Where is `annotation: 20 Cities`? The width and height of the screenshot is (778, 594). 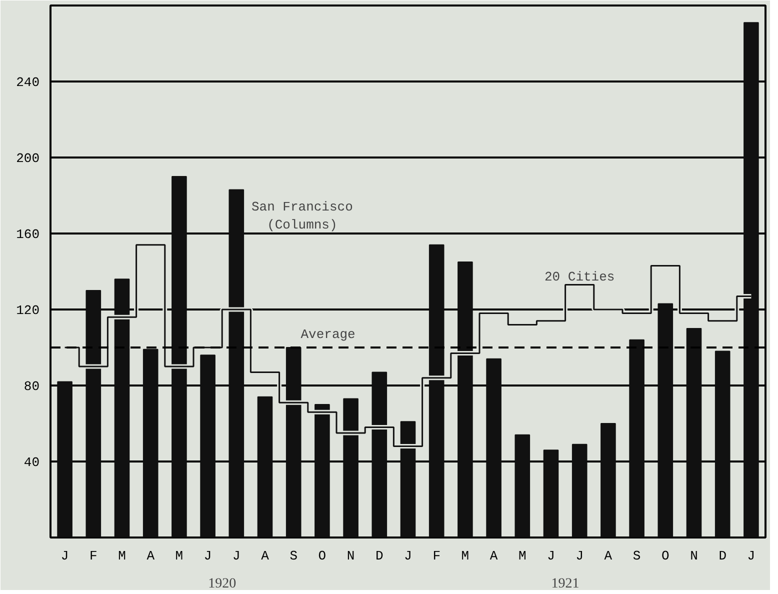 annotation: 20 Cities is located at coordinates (579, 277).